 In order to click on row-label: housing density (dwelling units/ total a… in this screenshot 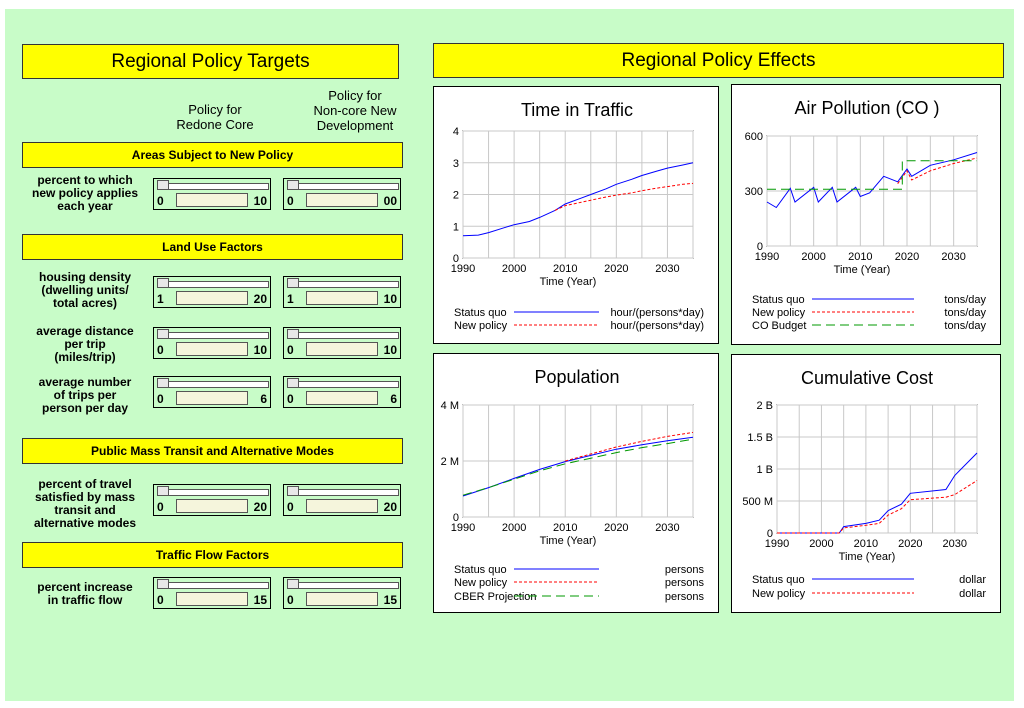, I will do `click(84, 290)`.